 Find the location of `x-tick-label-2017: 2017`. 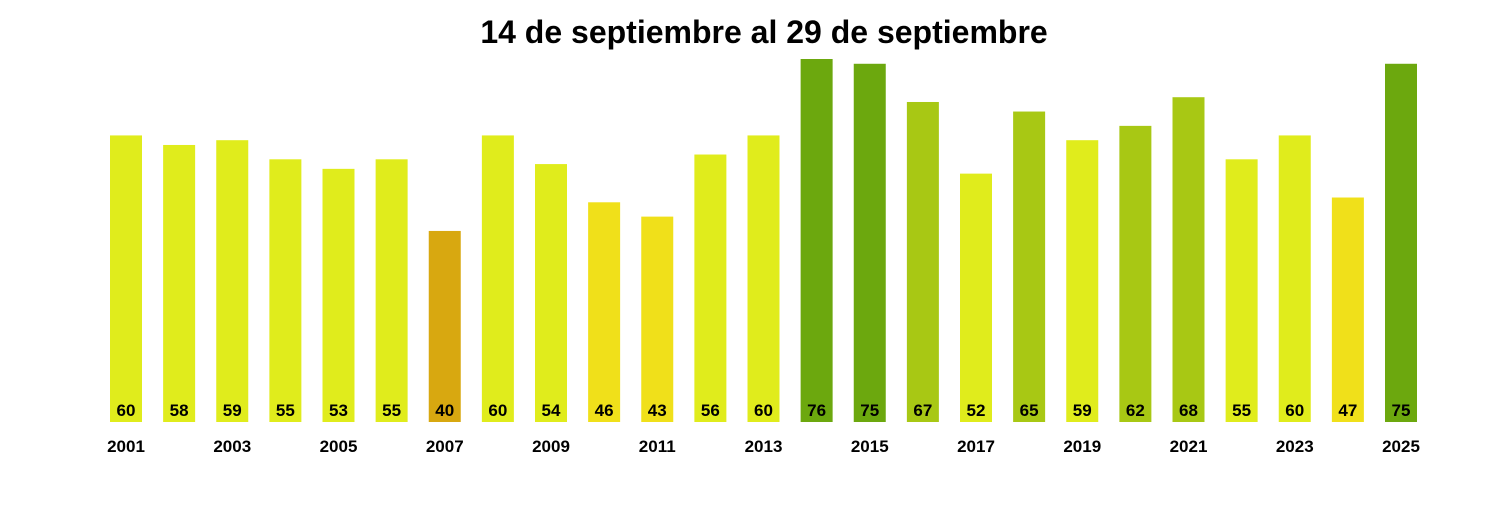

x-tick-label-2017: 2017 is located at coordinates (976, 446).